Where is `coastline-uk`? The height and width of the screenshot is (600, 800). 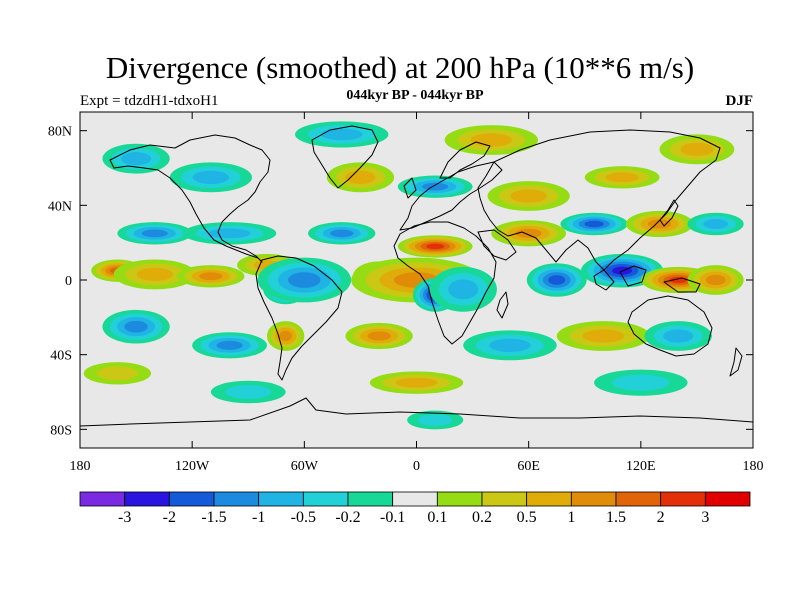 coastline-uk is located at coordinates (410, 188).